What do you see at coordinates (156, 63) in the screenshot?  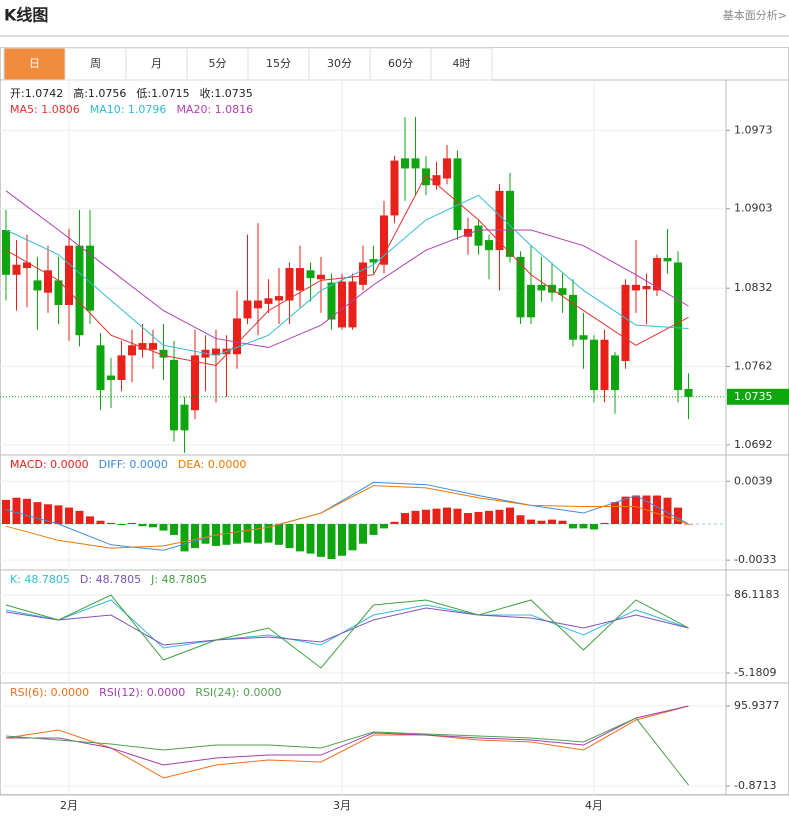 I see `tab-label: 月` at bounding box center [156, 63].